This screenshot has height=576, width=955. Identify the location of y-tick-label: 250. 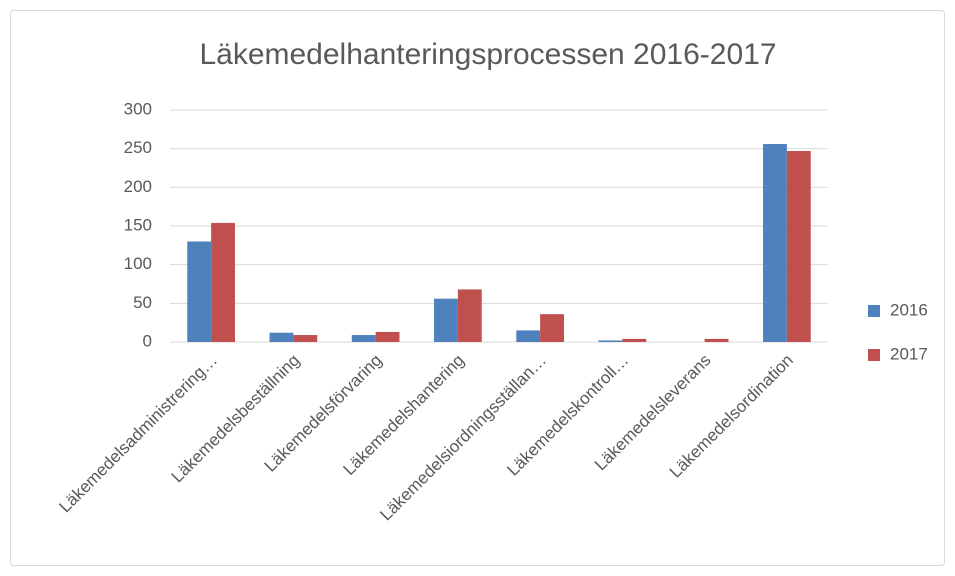
(138, 147).